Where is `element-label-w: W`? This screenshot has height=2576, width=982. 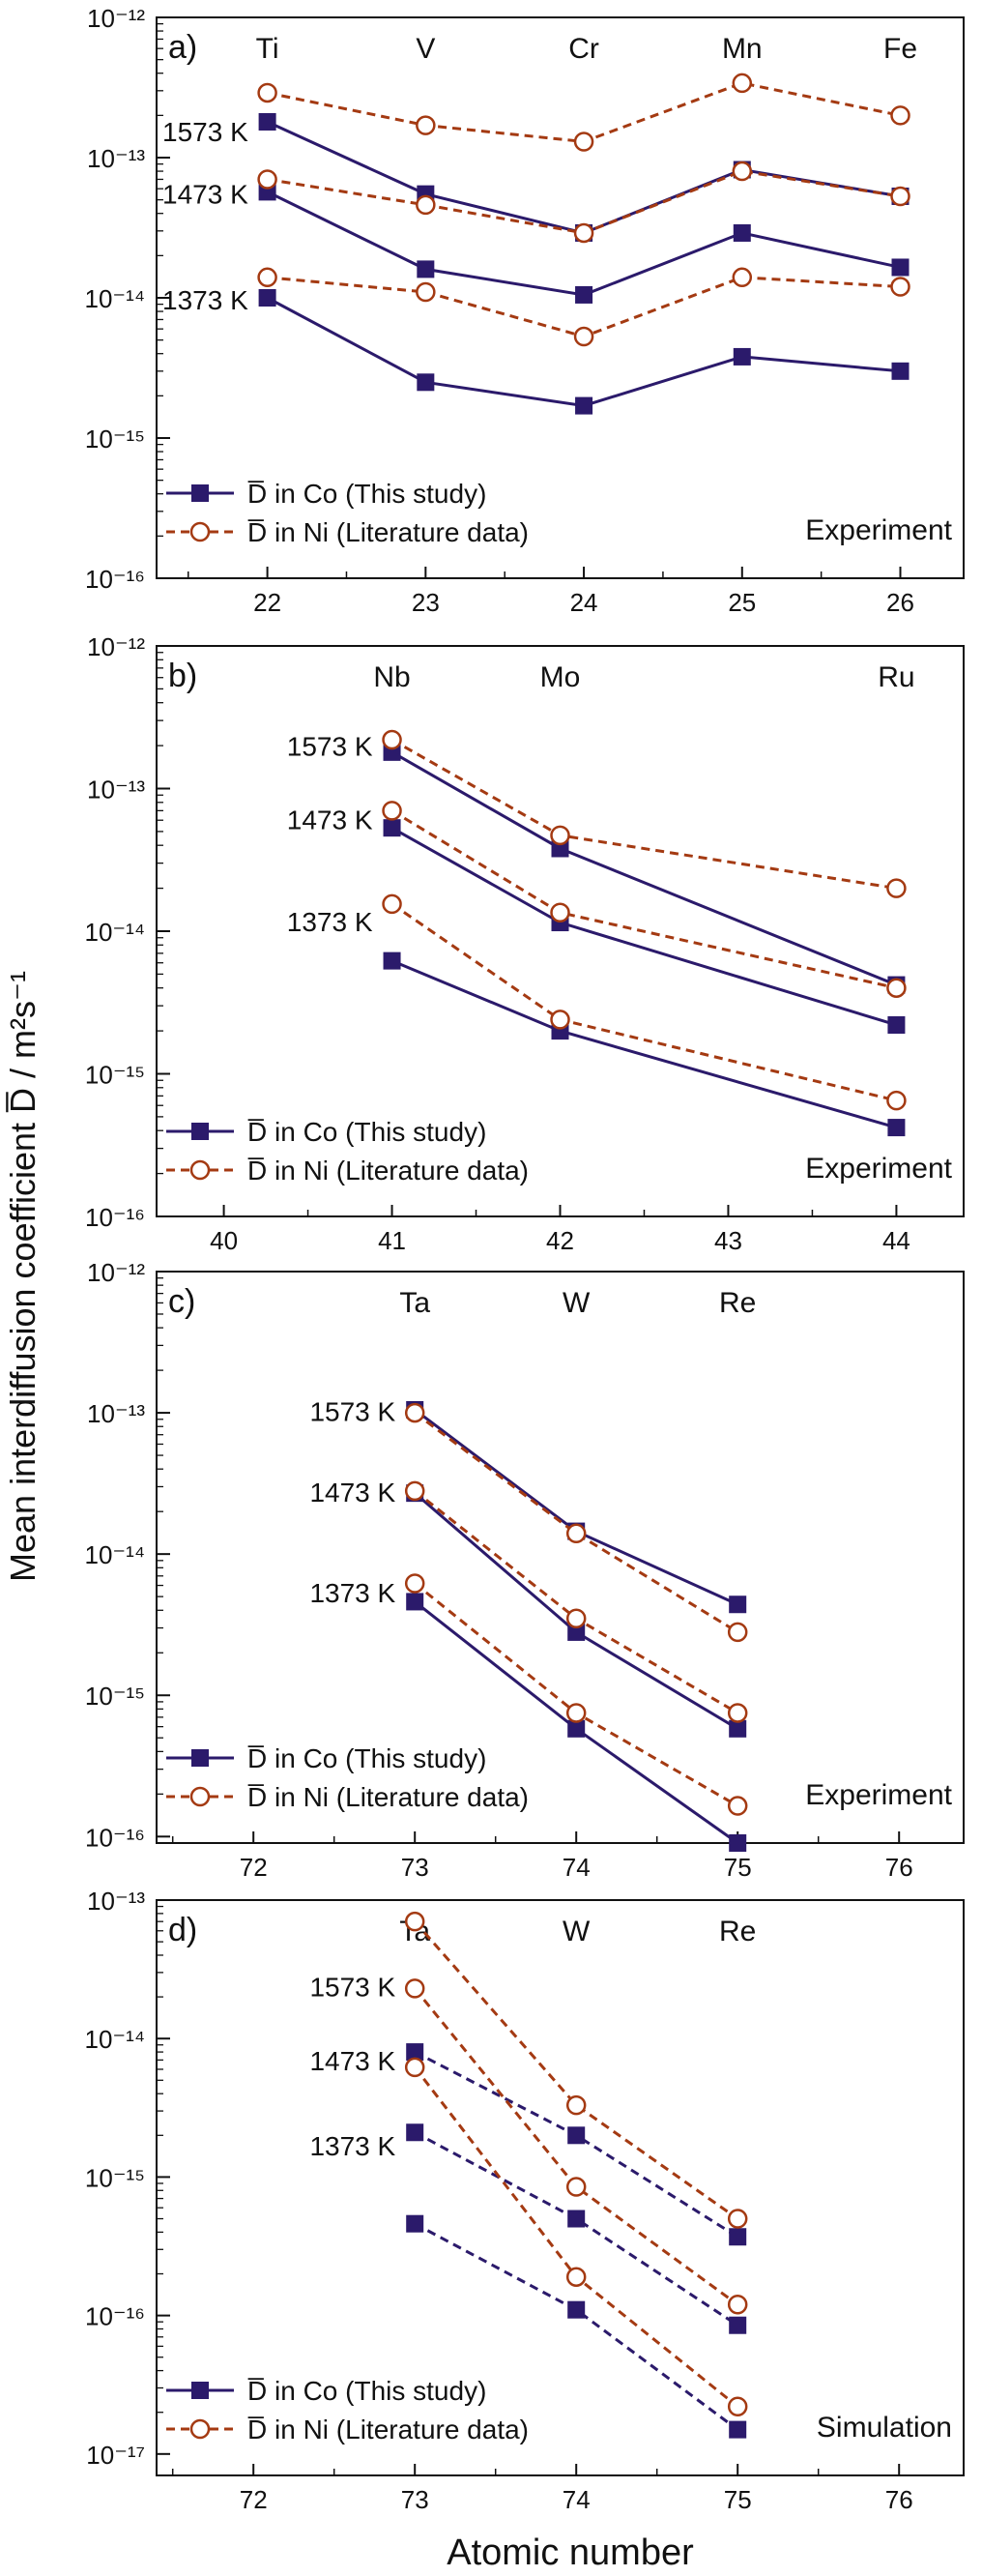 element-label-w: W is located at coordinates (577, 1931).